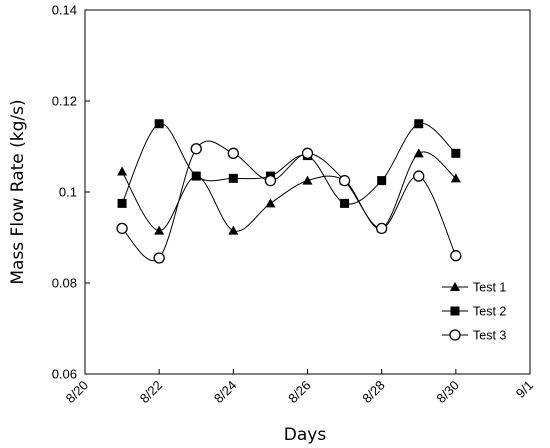 This screenshot has width=550, height=448. I want to click on x-axis-title: Days, so click(305, 435).